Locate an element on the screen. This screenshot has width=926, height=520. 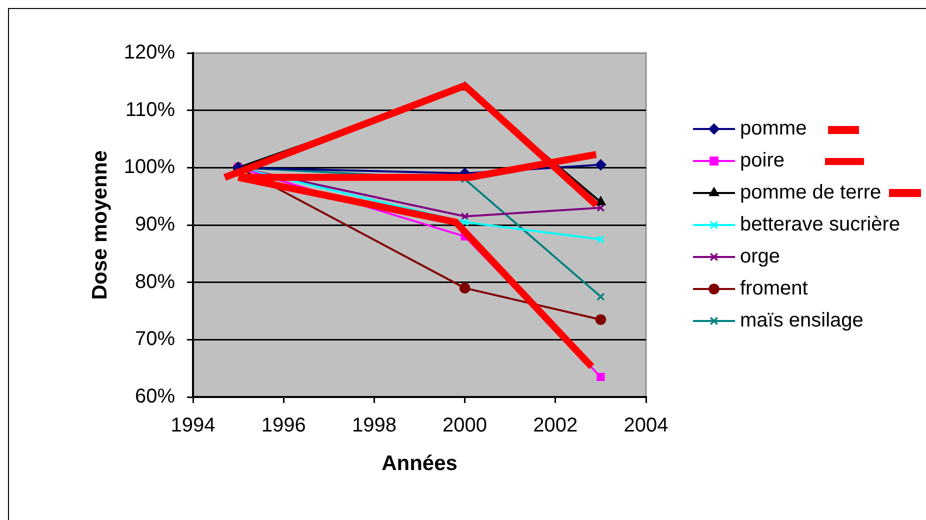
x-tick-label: 1996 is located at coordinates (283, 425).